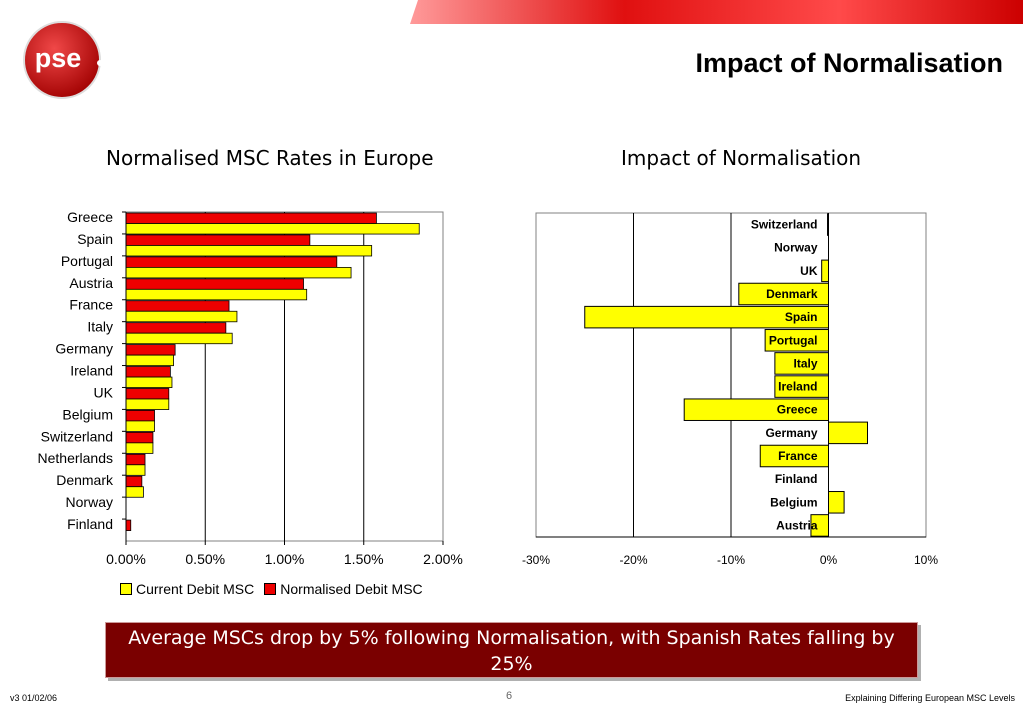 This screenshot has width=1023, height=708. I want to click on x-tick-label: -30%, so click(536, 560).